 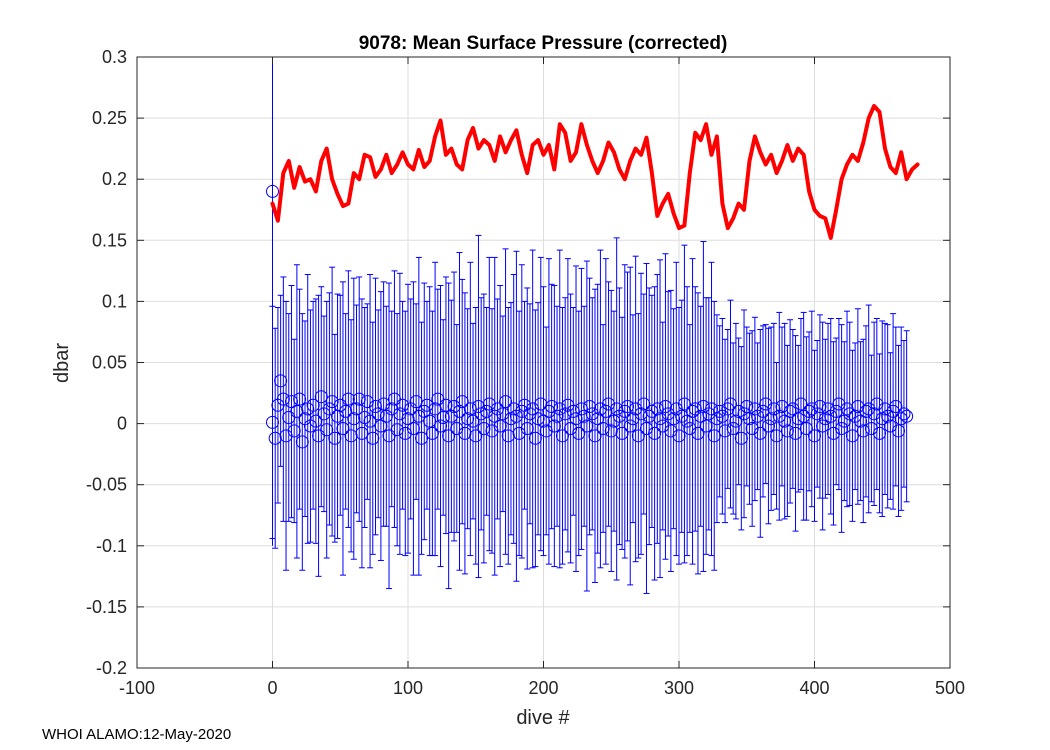 I want to click on x-tick-label: 400, so click(x=814, y=688).